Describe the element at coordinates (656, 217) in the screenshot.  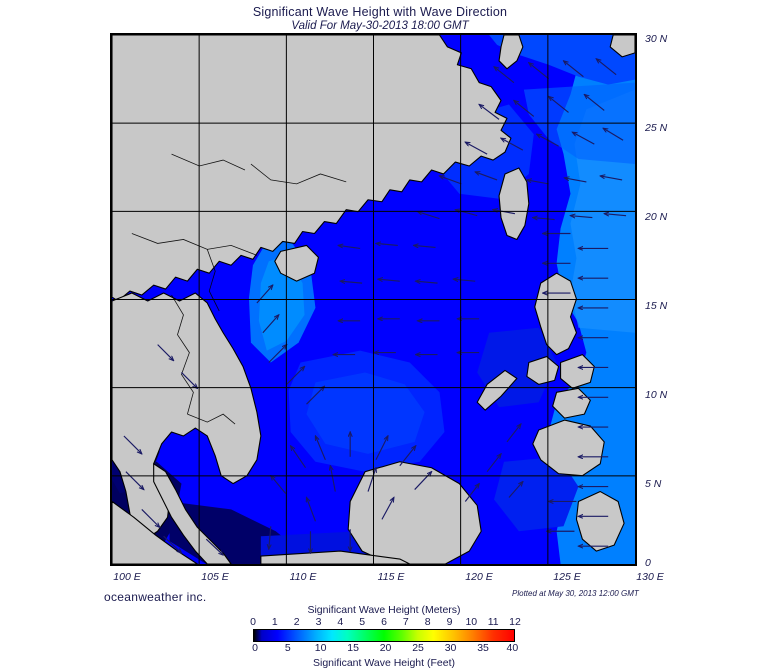
I see `y-axis-label-20n: 20 N` at that location.